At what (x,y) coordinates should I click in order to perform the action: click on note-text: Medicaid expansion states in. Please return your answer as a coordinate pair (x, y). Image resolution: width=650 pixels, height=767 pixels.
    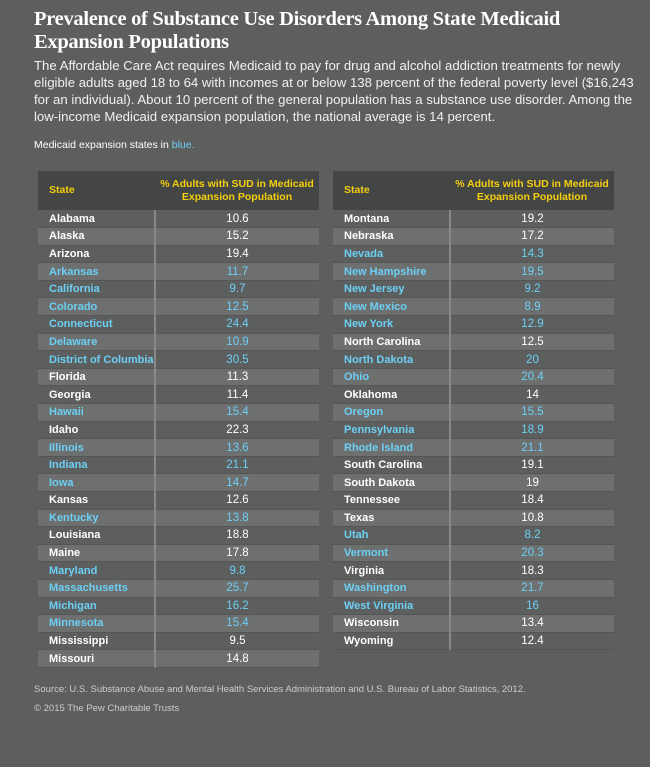
    Looking at the image, I should click on (103, 145).